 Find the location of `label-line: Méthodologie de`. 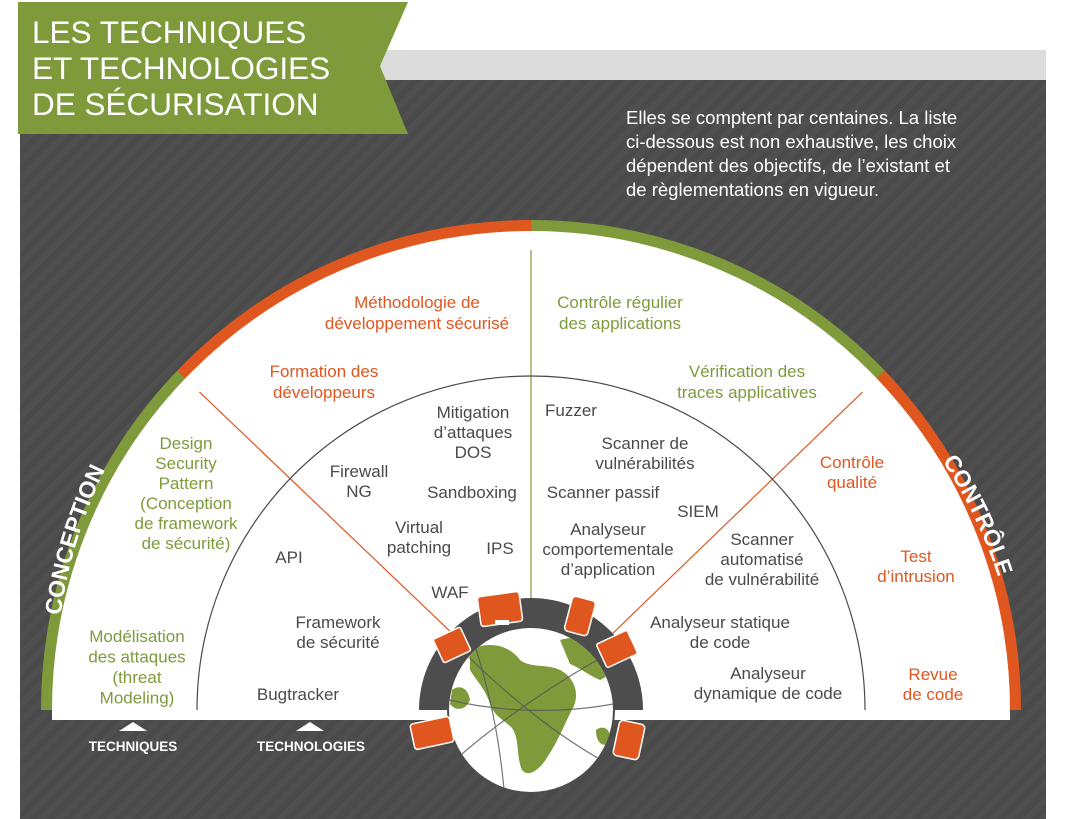

label-line: Méthodologie de is located at coordinates (417, 302).